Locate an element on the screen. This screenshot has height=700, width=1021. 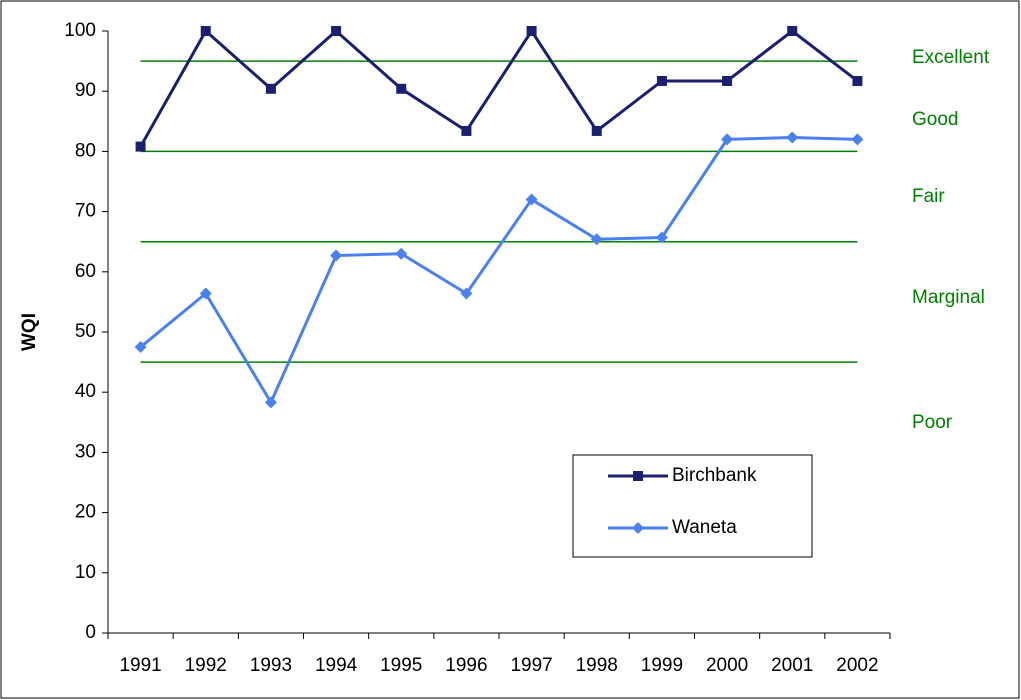
x-tick-label: 2000 is located at coordinates (727, 665).